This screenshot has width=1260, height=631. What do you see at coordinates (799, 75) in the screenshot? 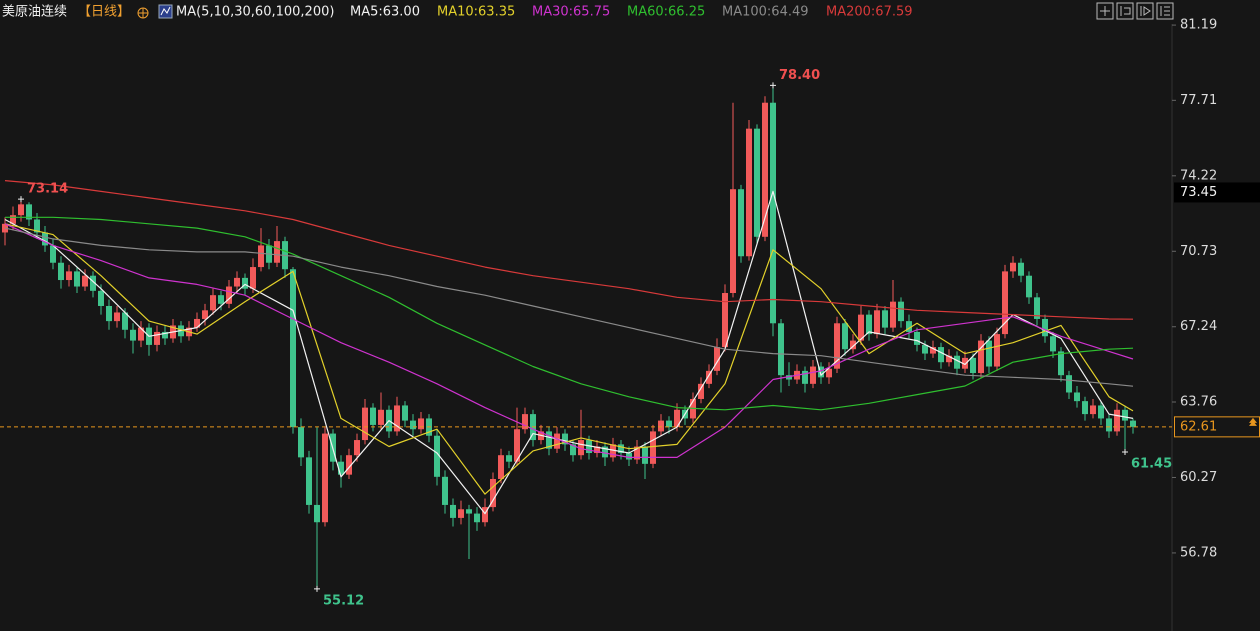
I see `extreme-label: 78.40` at bounding box center [799, 75].